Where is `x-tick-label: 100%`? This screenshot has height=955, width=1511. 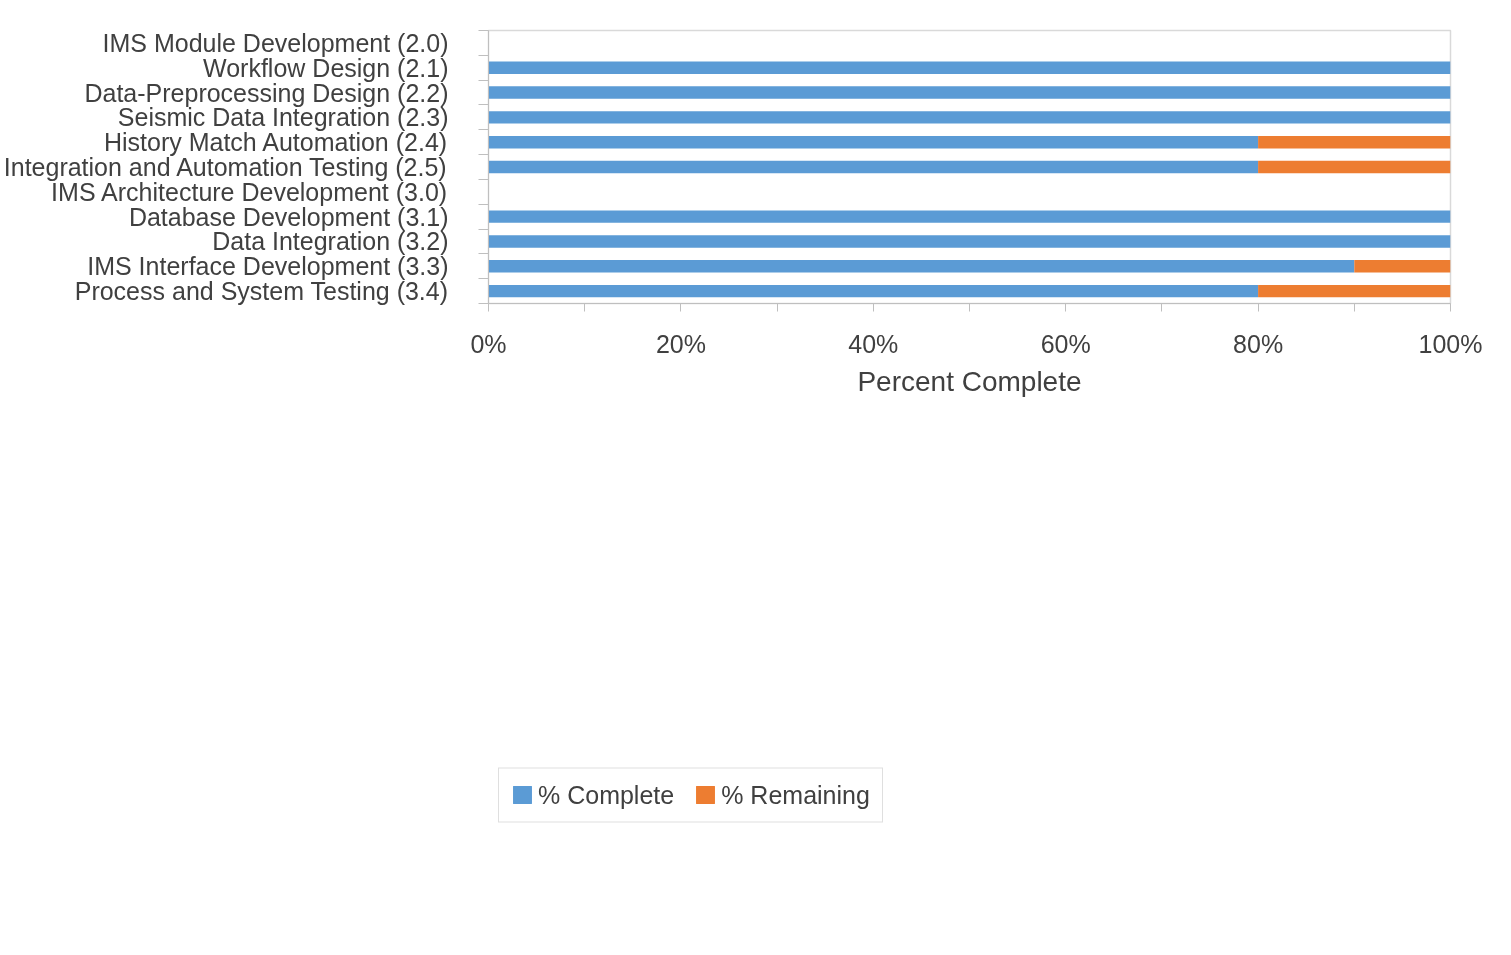
x-tick-label: 100% is located at coordinates (1450, 343).